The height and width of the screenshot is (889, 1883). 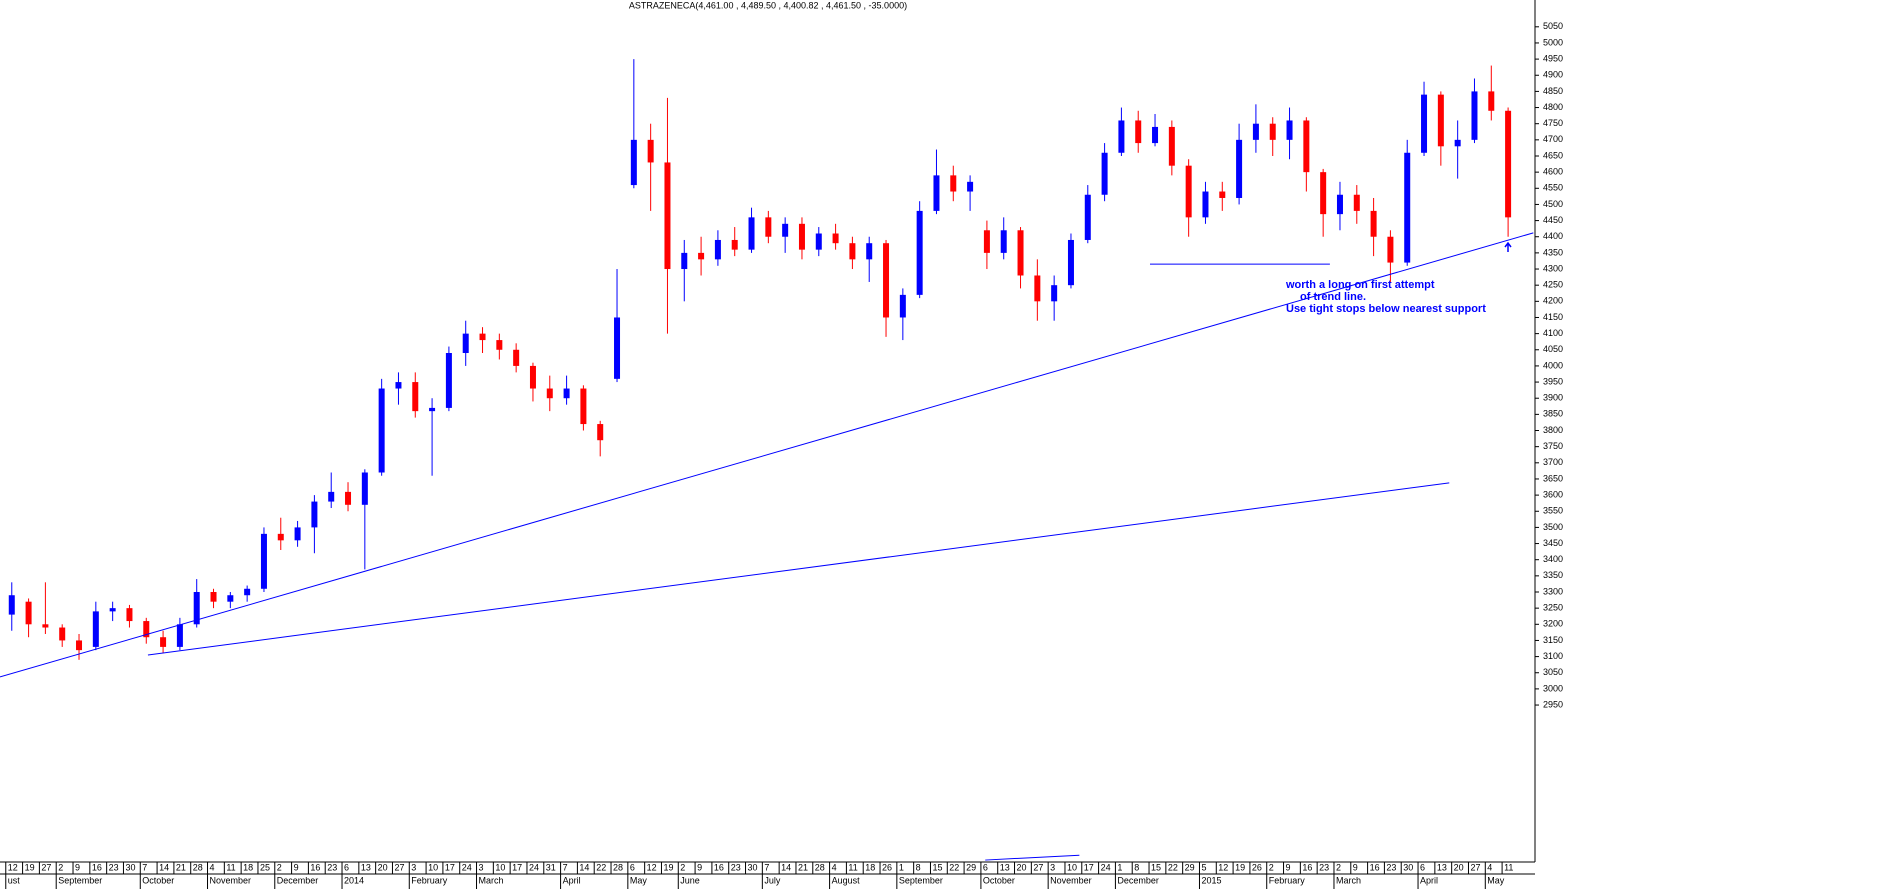 I want to click on y-tick-label: 3000, so click(x=1553, y=688).